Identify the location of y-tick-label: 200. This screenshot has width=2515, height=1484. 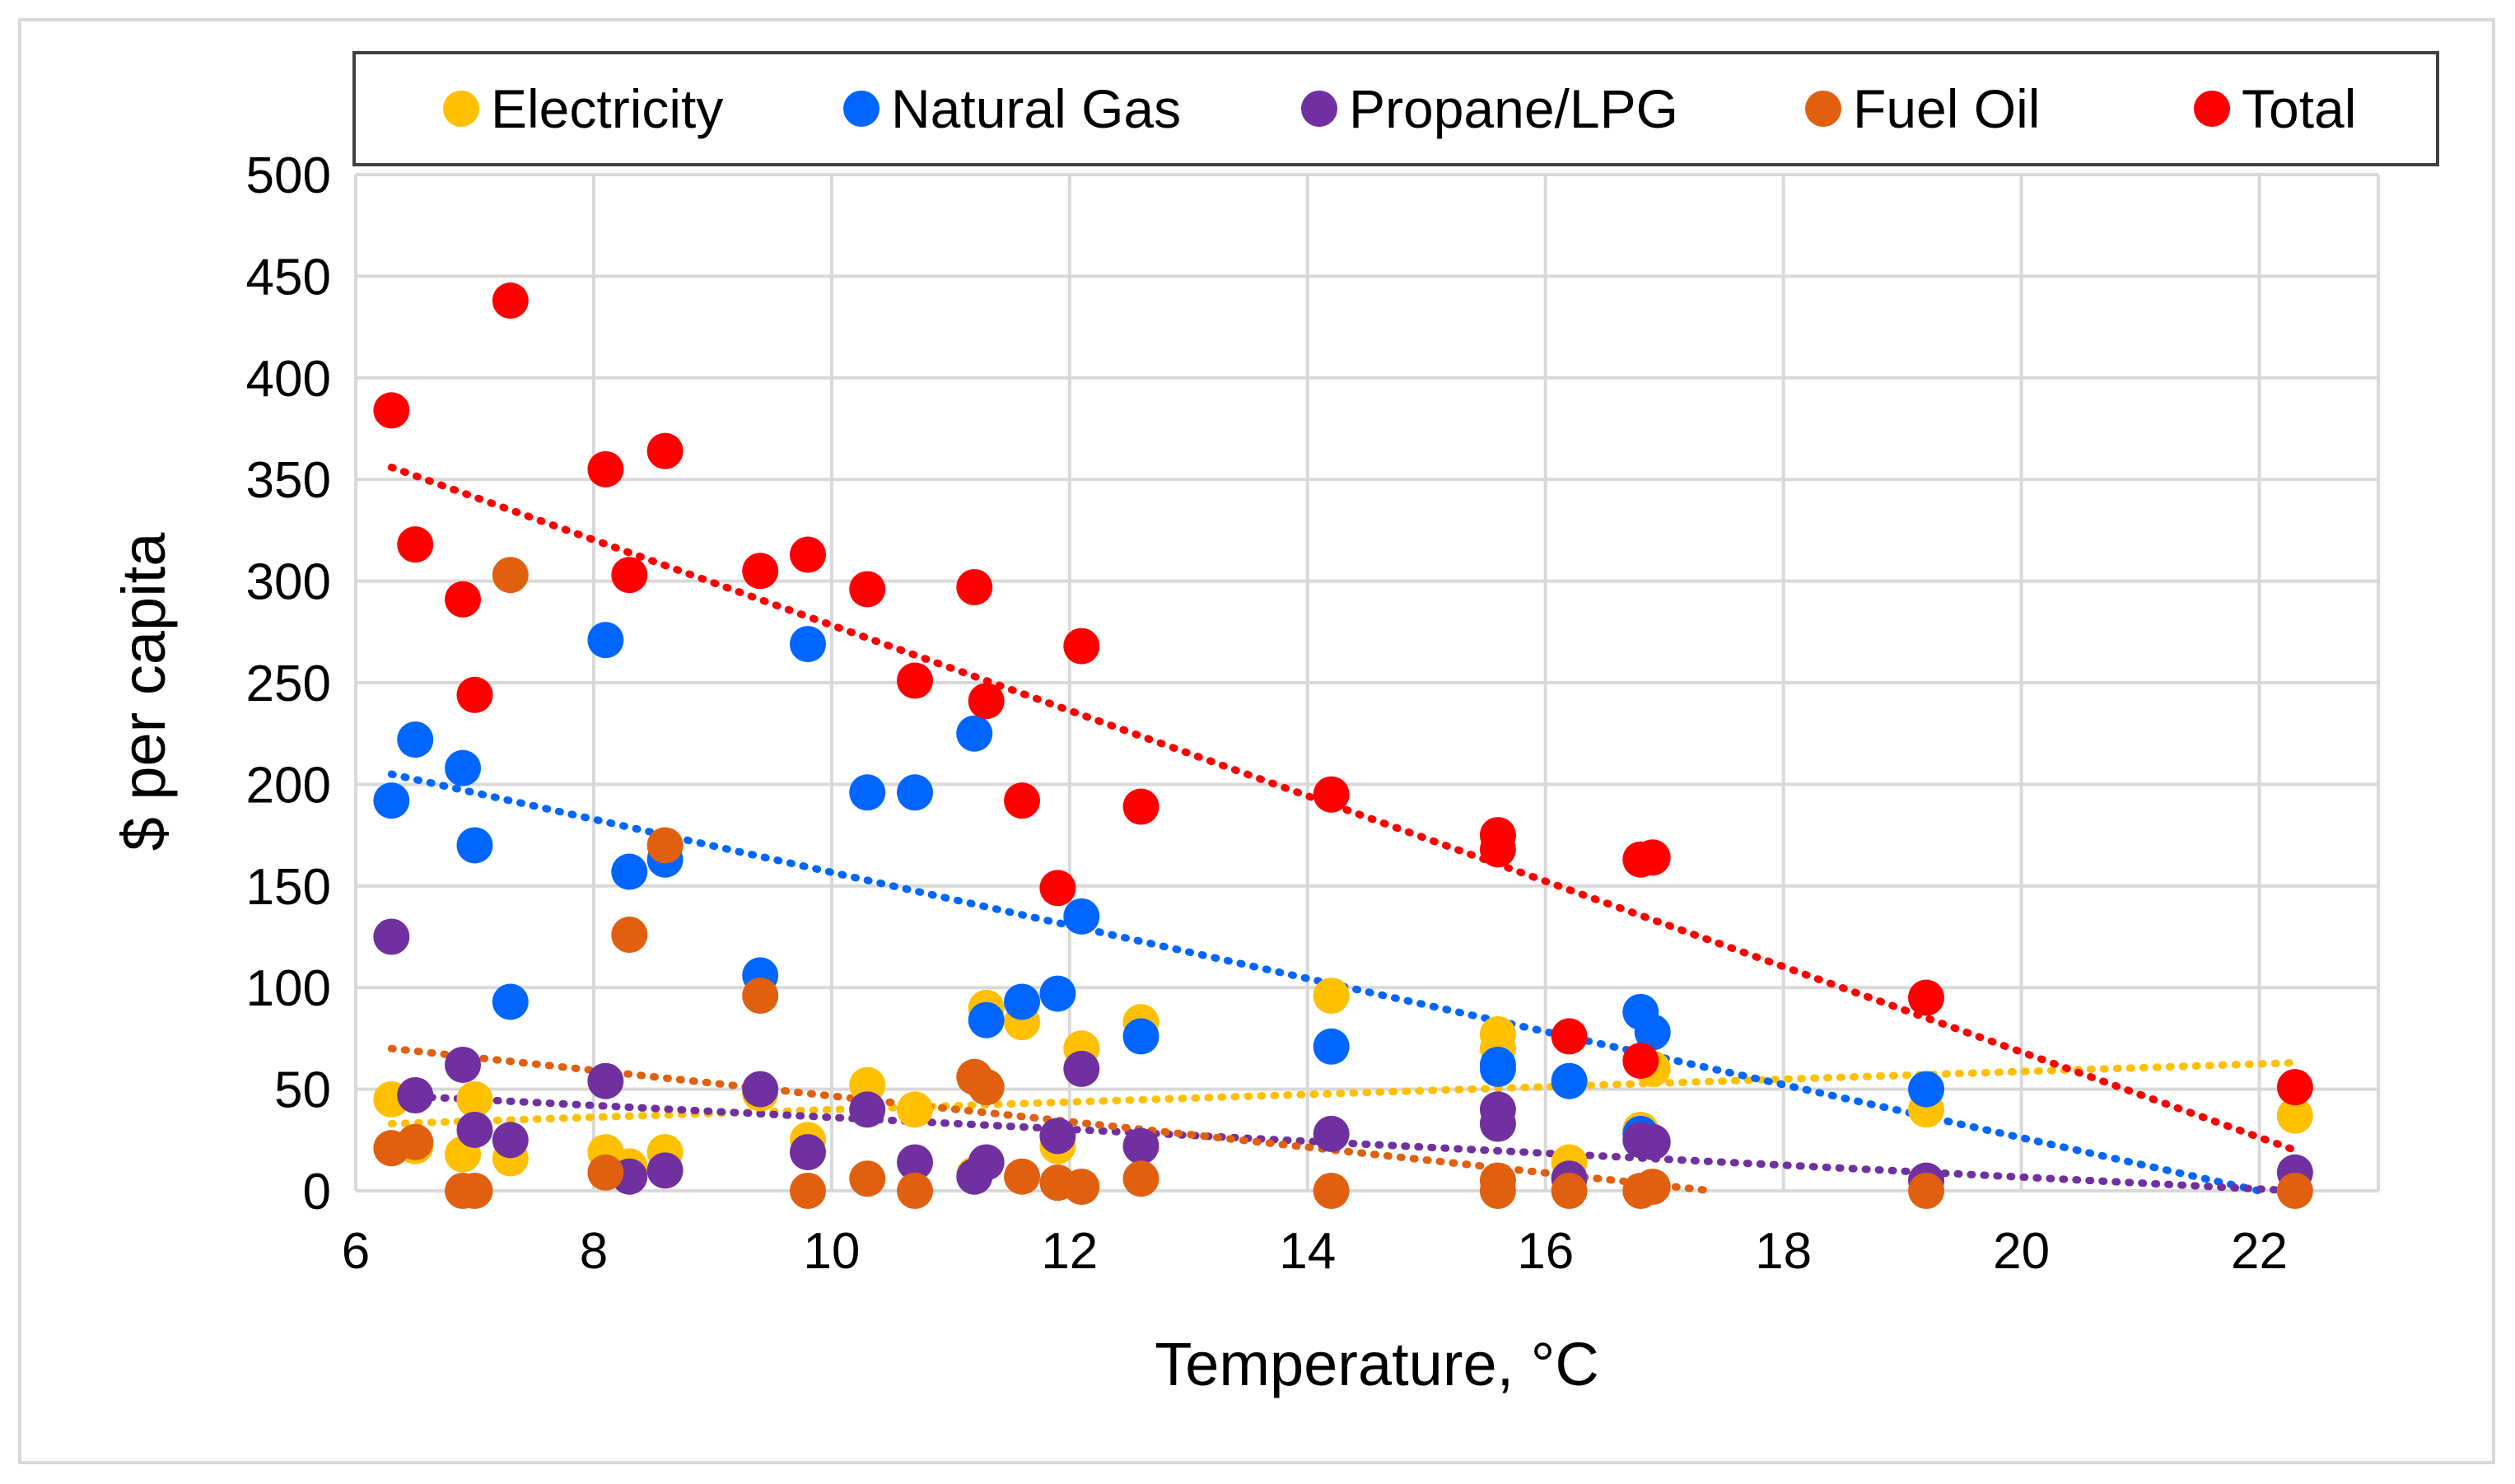
(288, 785).